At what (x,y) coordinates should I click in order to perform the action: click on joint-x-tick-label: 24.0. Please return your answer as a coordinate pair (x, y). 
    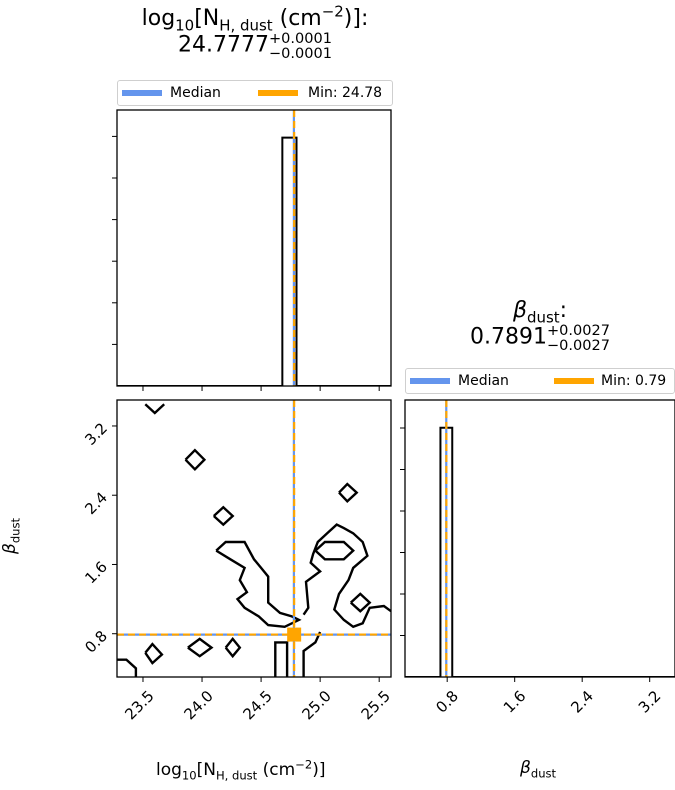
    Looking at the image, I should click on (198, 705).